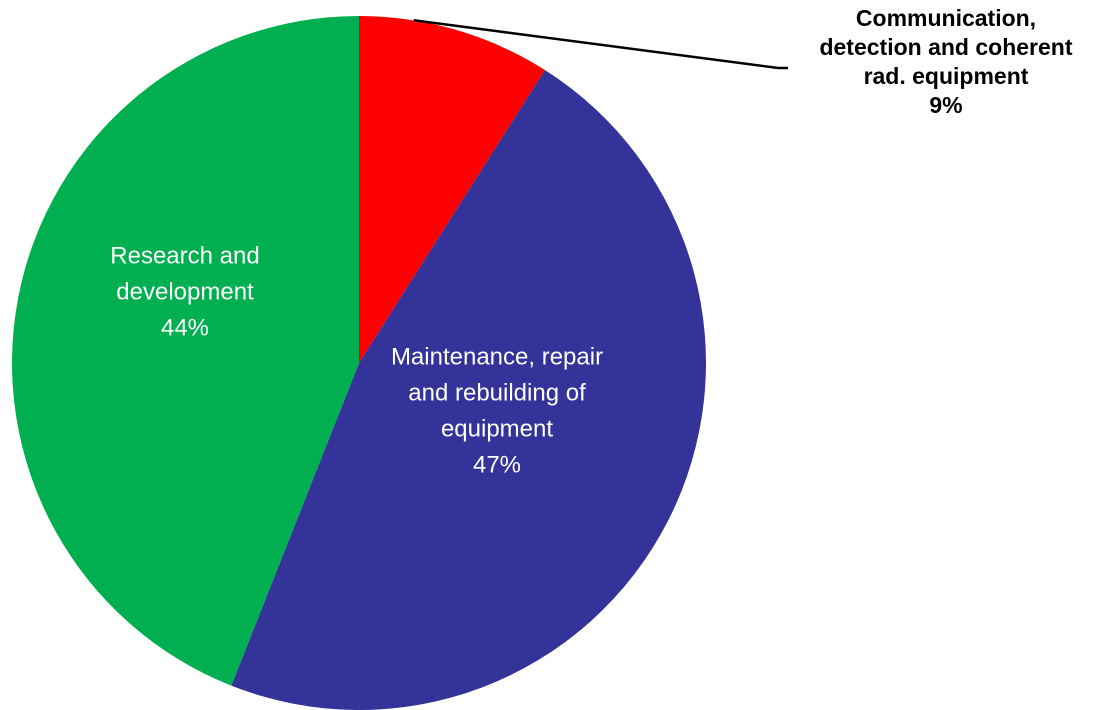  Describe the element at coordinates (945, 105) in the screenshot. I see `slice-percent-label: 9%` at that location.